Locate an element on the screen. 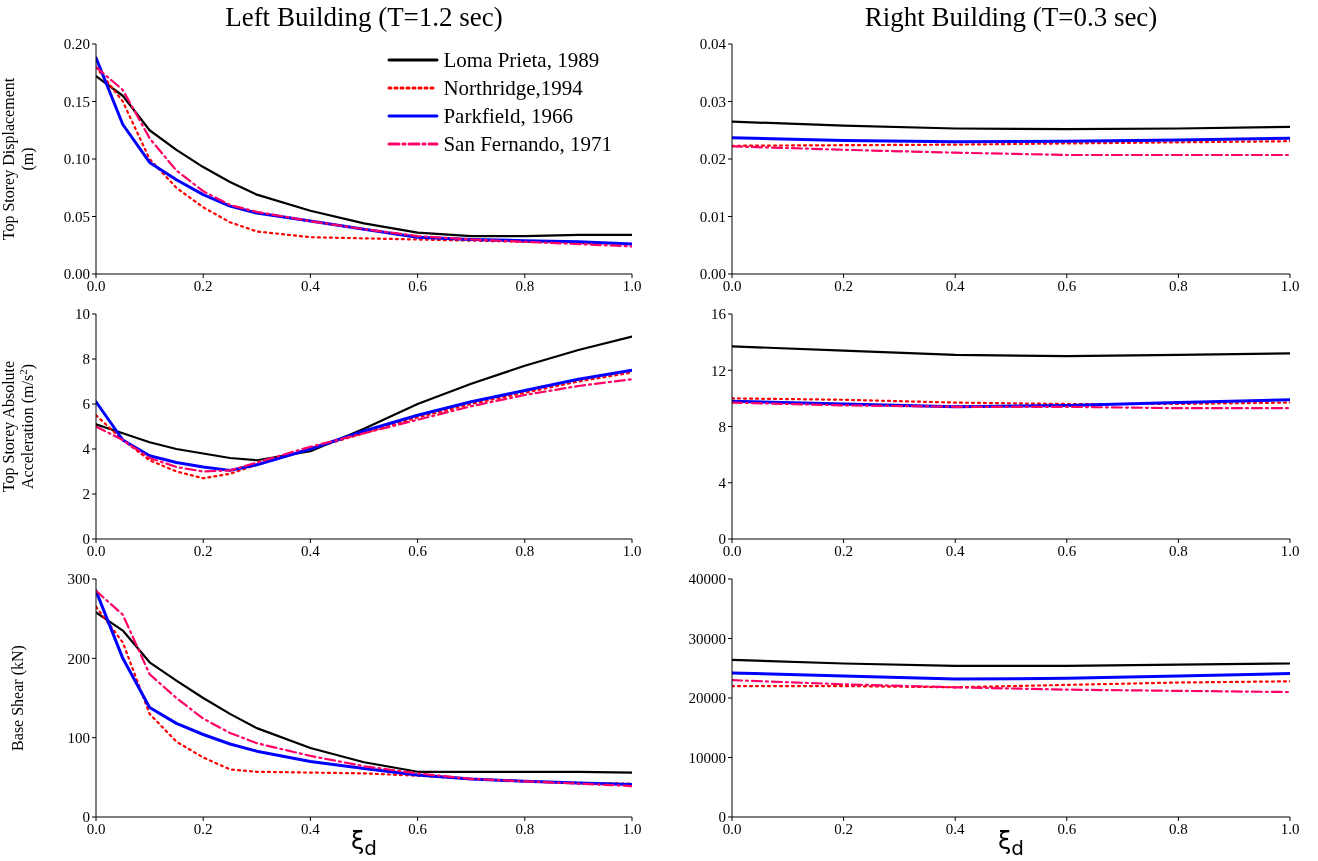  y-tick-label: 30000 is located at coordinates (707, 638).